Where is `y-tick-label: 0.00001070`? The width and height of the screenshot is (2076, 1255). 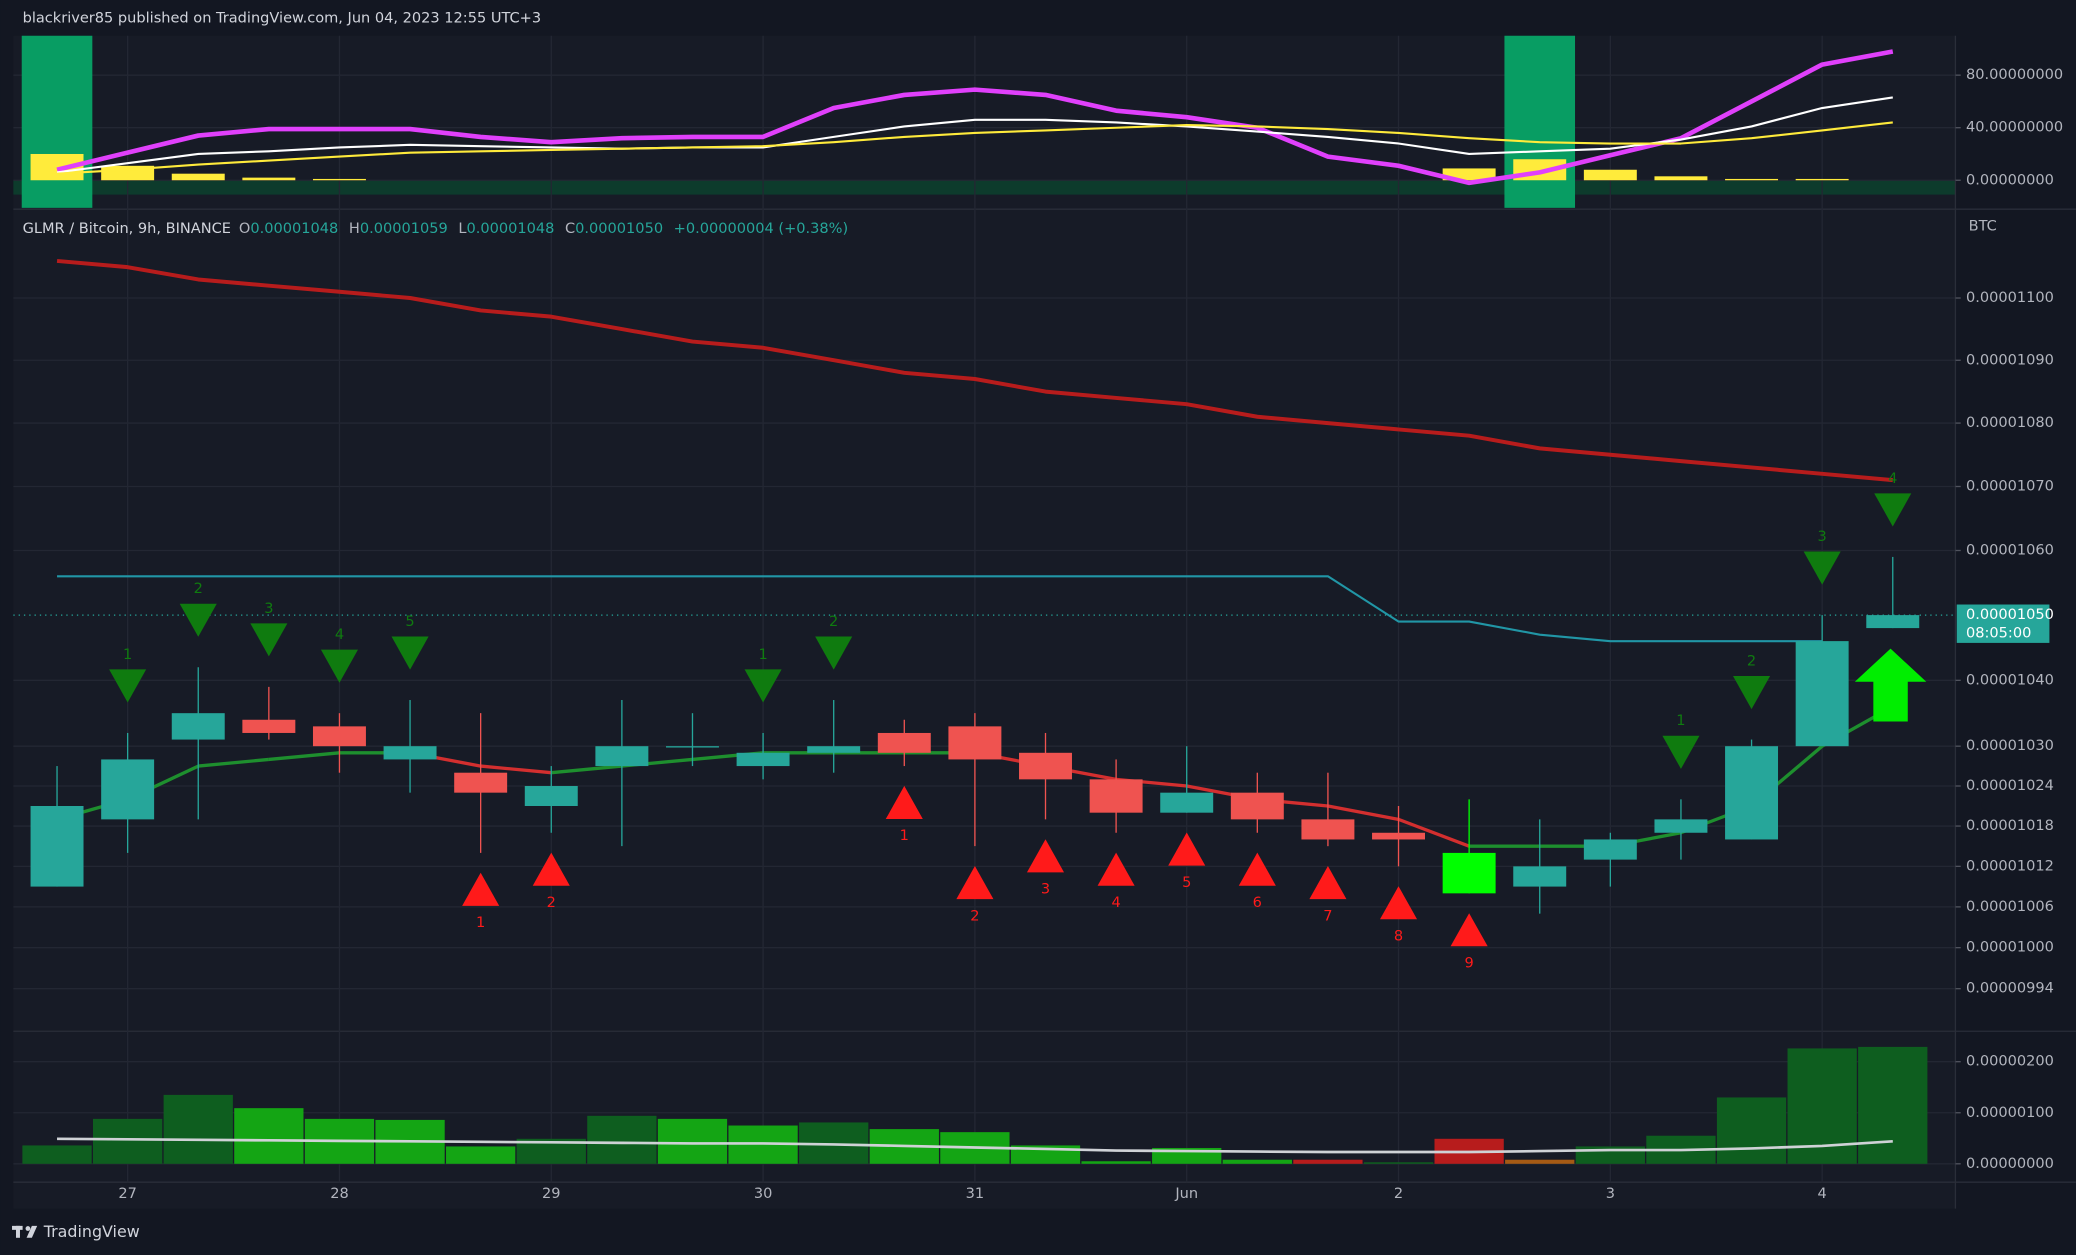
y-tick-label: 0.00001070 is located at coordinates (2010, 485).